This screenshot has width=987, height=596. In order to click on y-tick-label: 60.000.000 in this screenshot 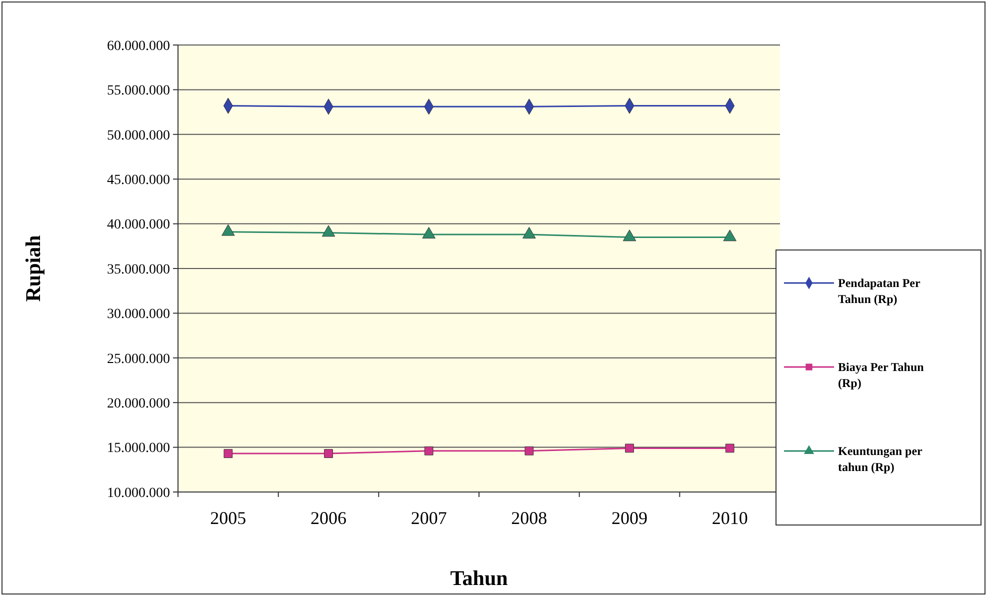, I will do `click(138, 46)`.